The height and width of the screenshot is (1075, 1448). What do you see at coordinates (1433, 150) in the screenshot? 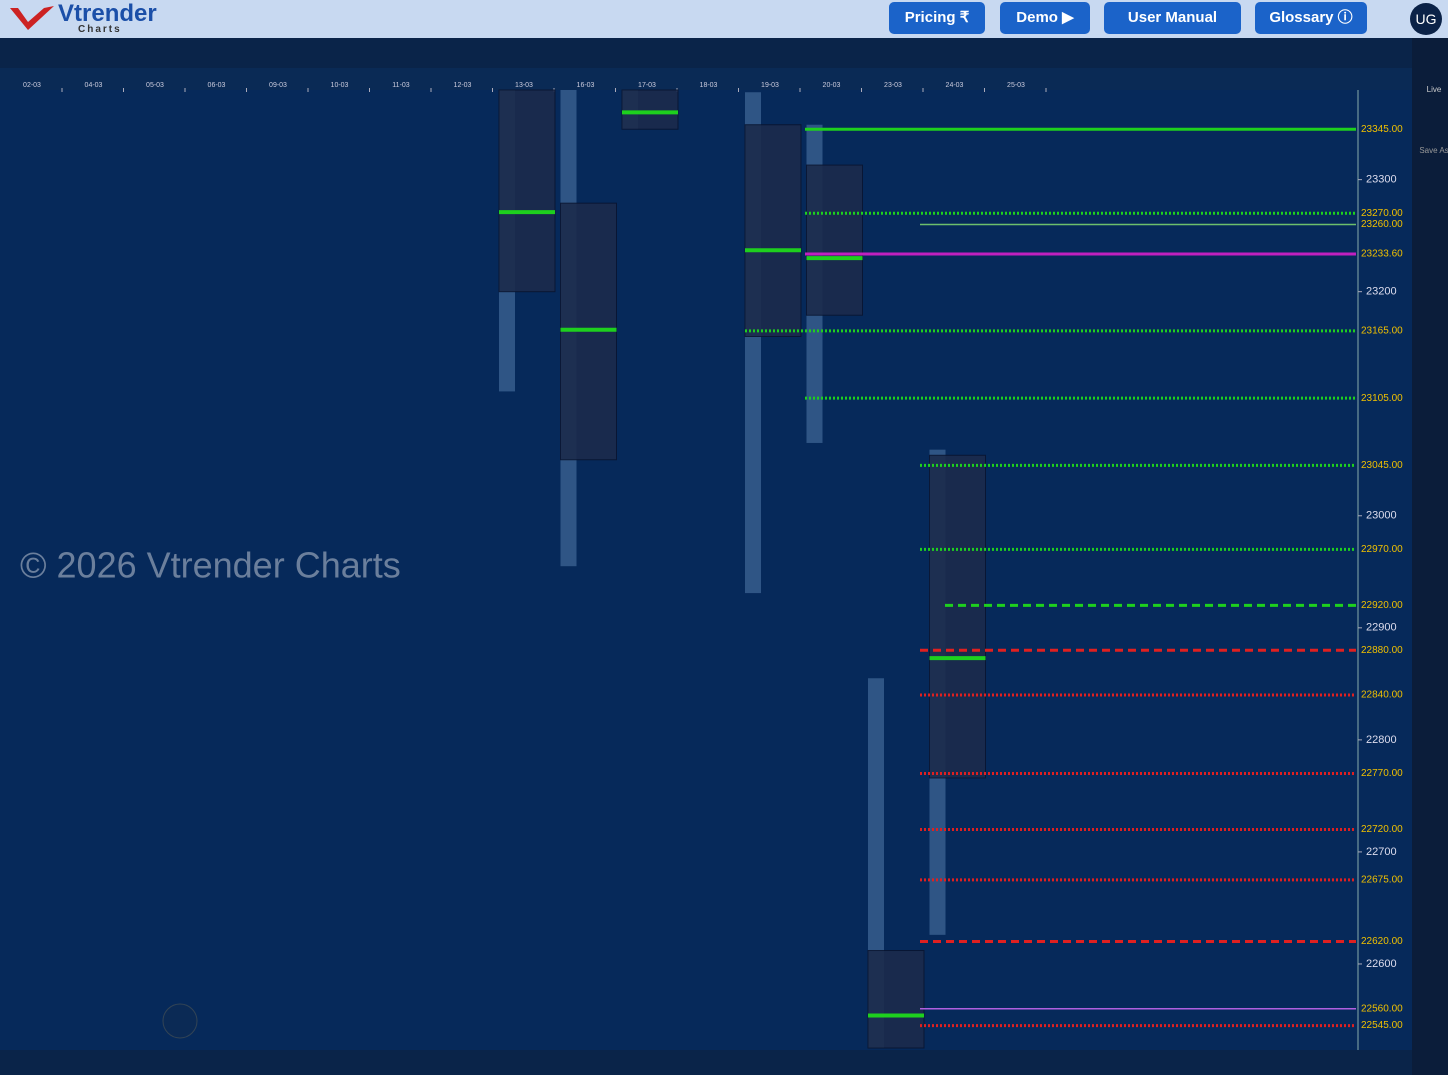
I see `sidebar-save: Save As` at bounding box center [1433, 150].